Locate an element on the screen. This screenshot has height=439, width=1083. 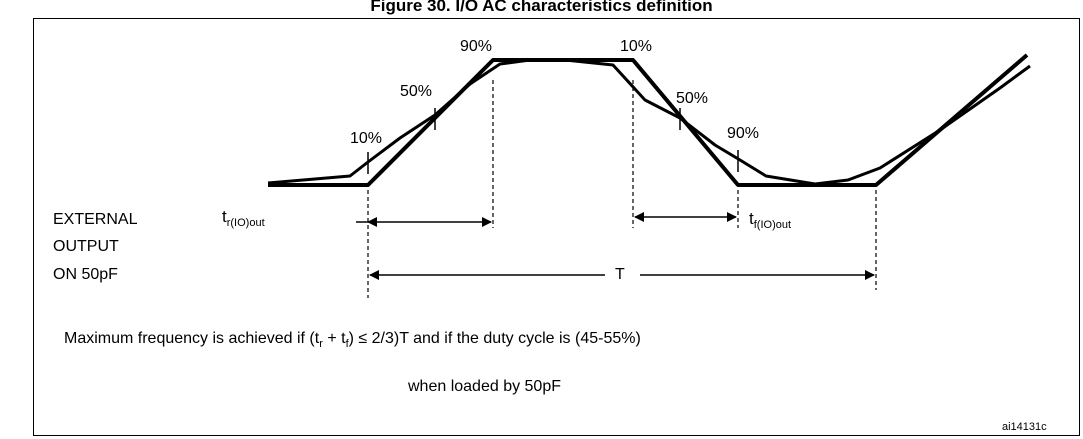
label-fall-time: tf(IO)out is located at coordinates (770, 220).